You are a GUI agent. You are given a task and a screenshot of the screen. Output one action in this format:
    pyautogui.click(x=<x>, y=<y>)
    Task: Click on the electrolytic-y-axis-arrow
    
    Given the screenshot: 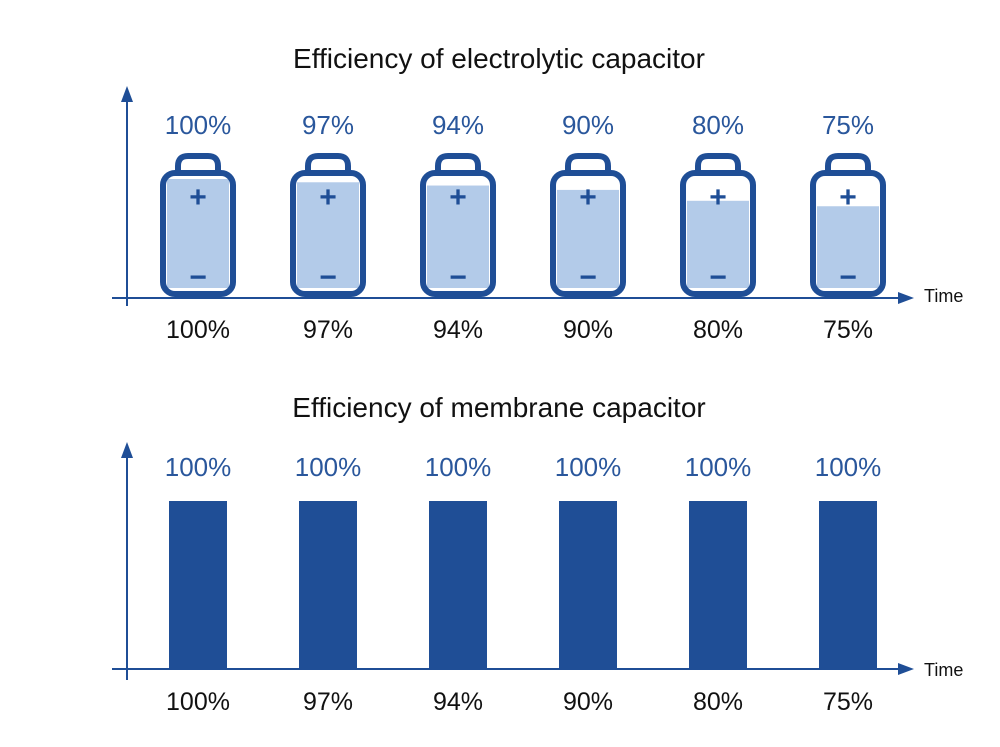 What is the action you would take?
    pyautogui.click(x=127, y=94)
    